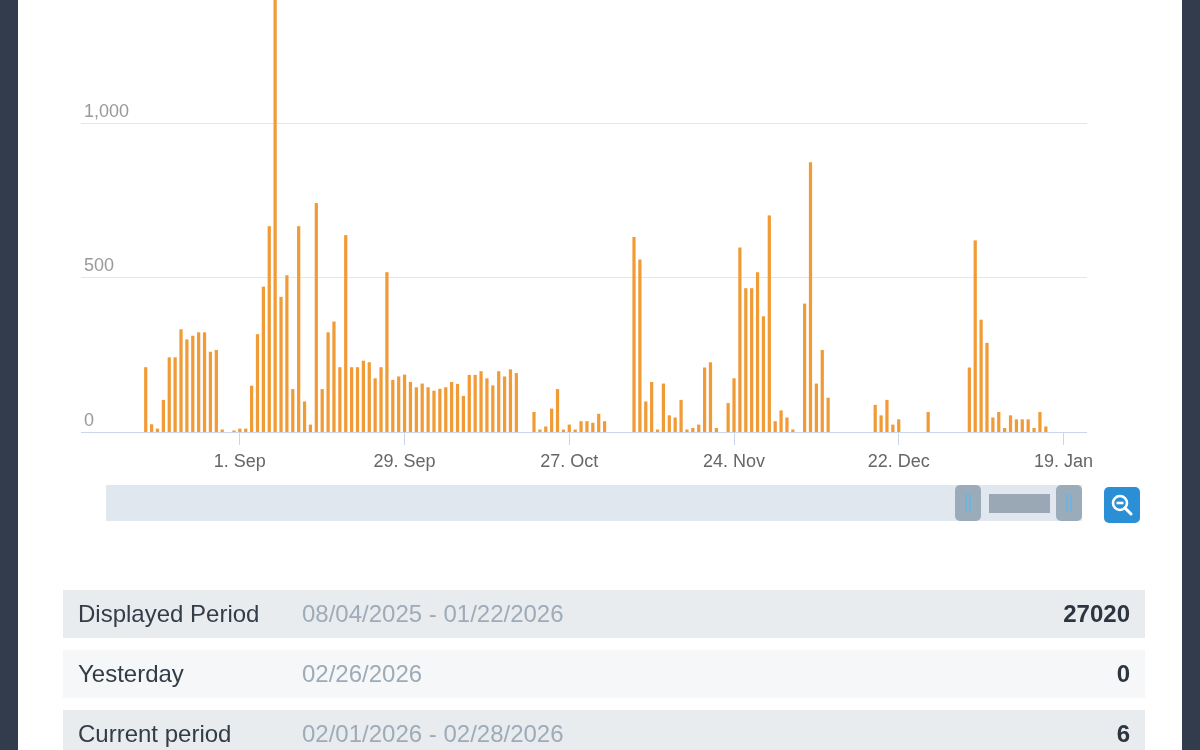 The image size is (1200, 750). Describe the element at coordinates (734, 460) in the screenshot. I see `x-tick-label: 24. Nov` at that location.